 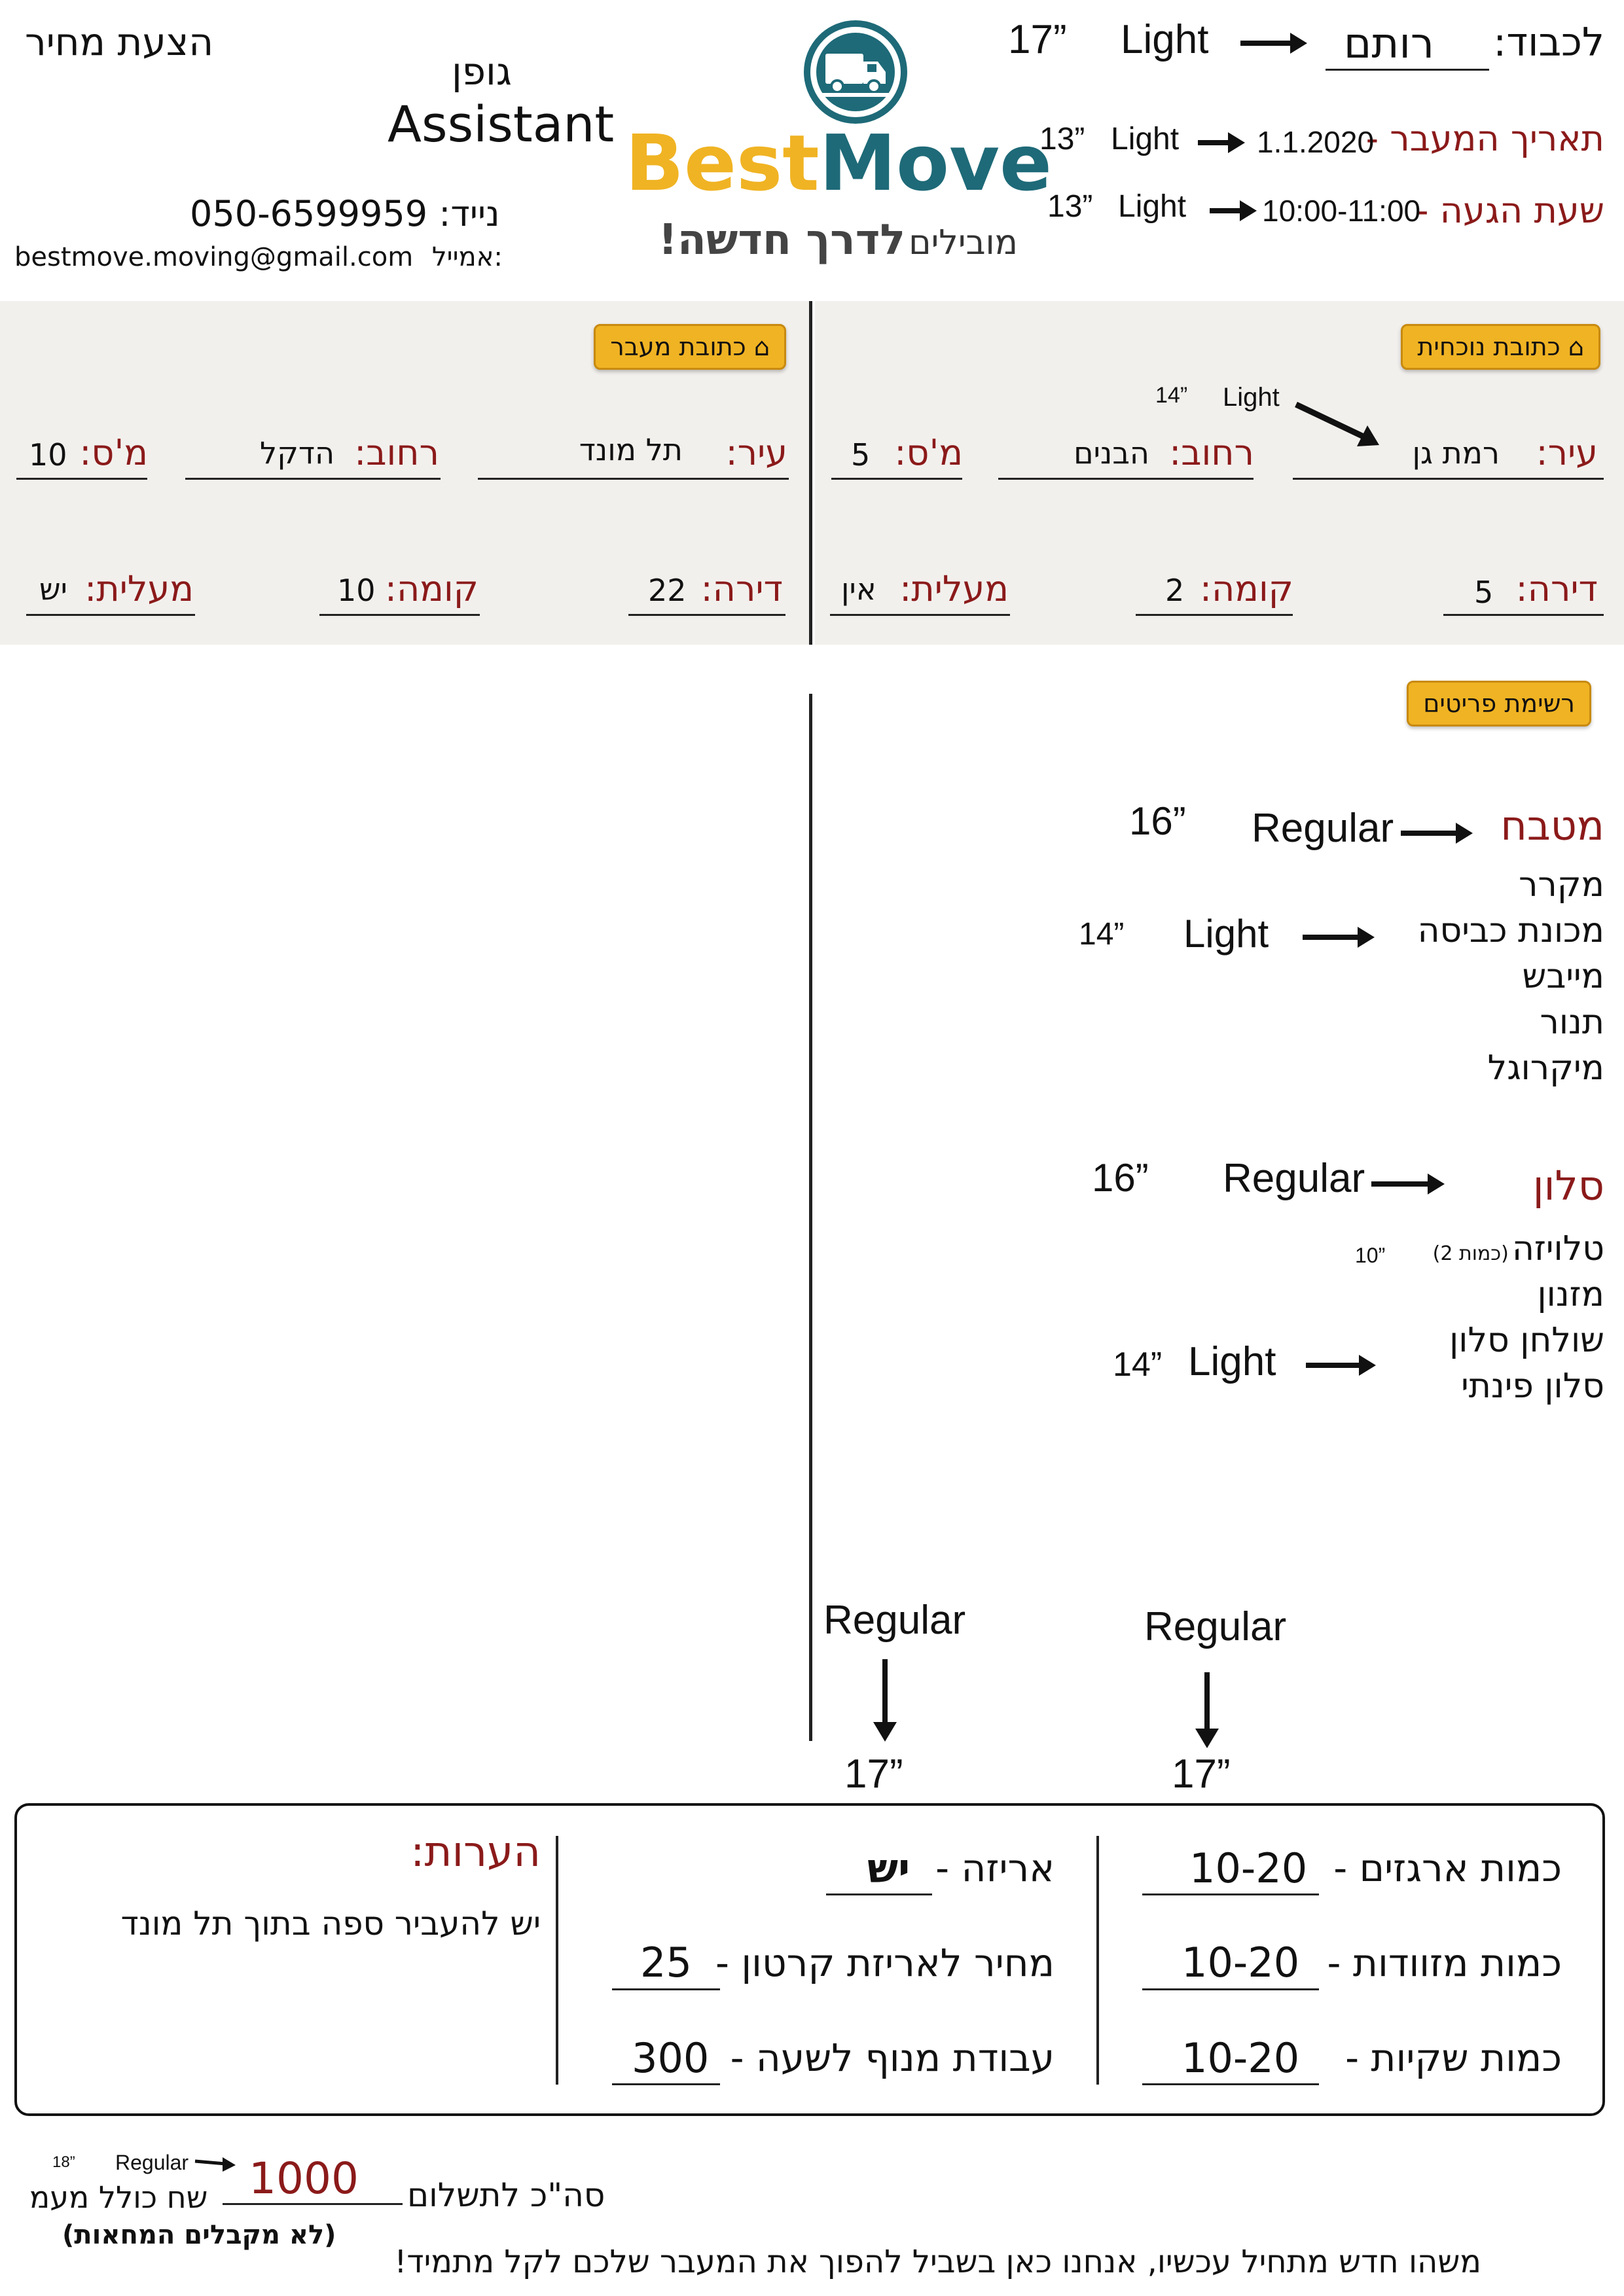 I want to click on to-underline, so click(x=1407, y=70).